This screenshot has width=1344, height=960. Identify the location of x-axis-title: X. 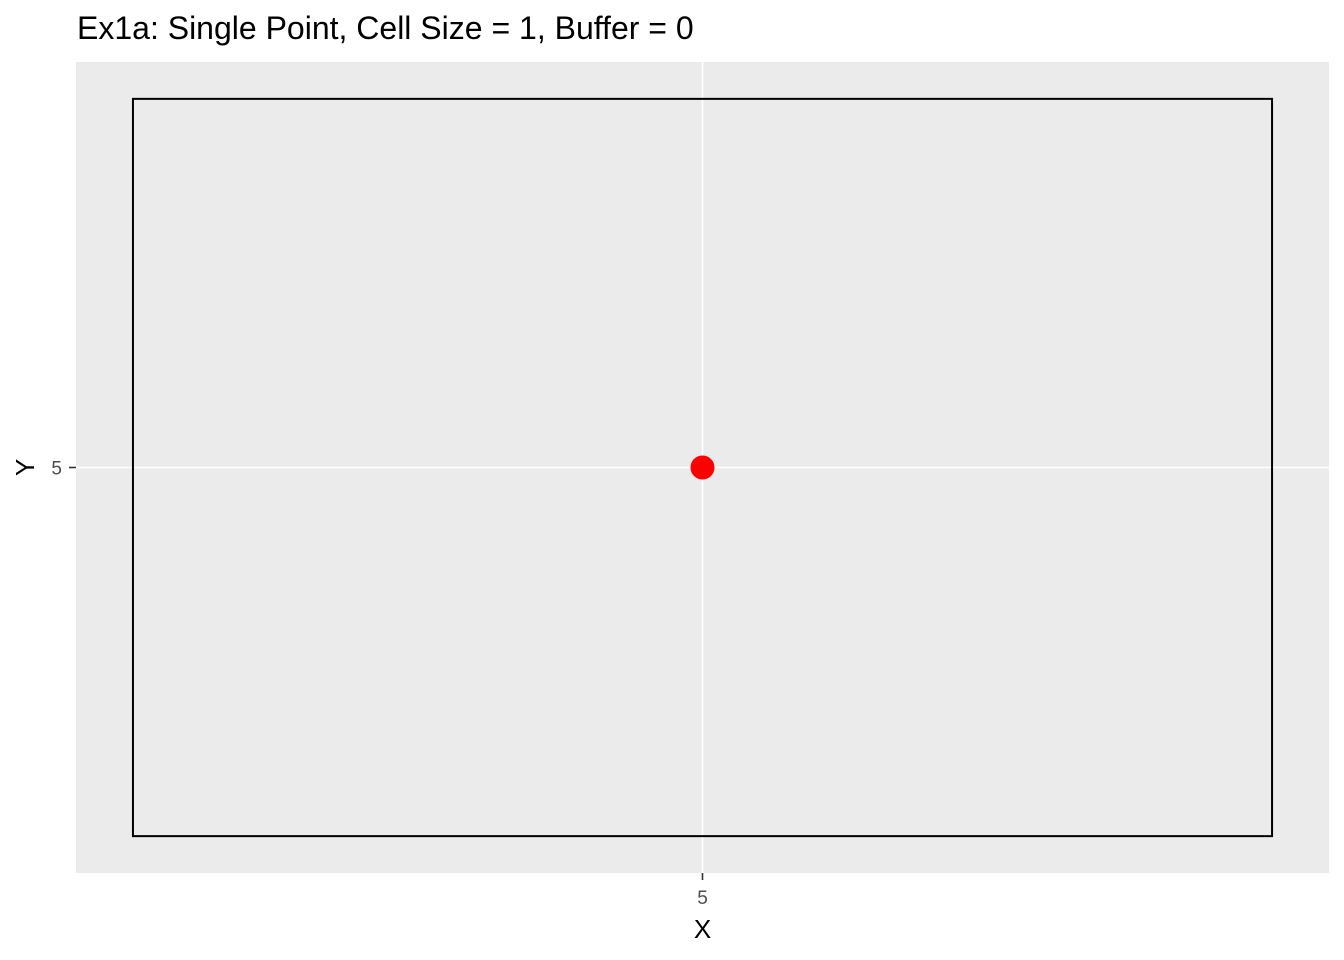
(702, 929).